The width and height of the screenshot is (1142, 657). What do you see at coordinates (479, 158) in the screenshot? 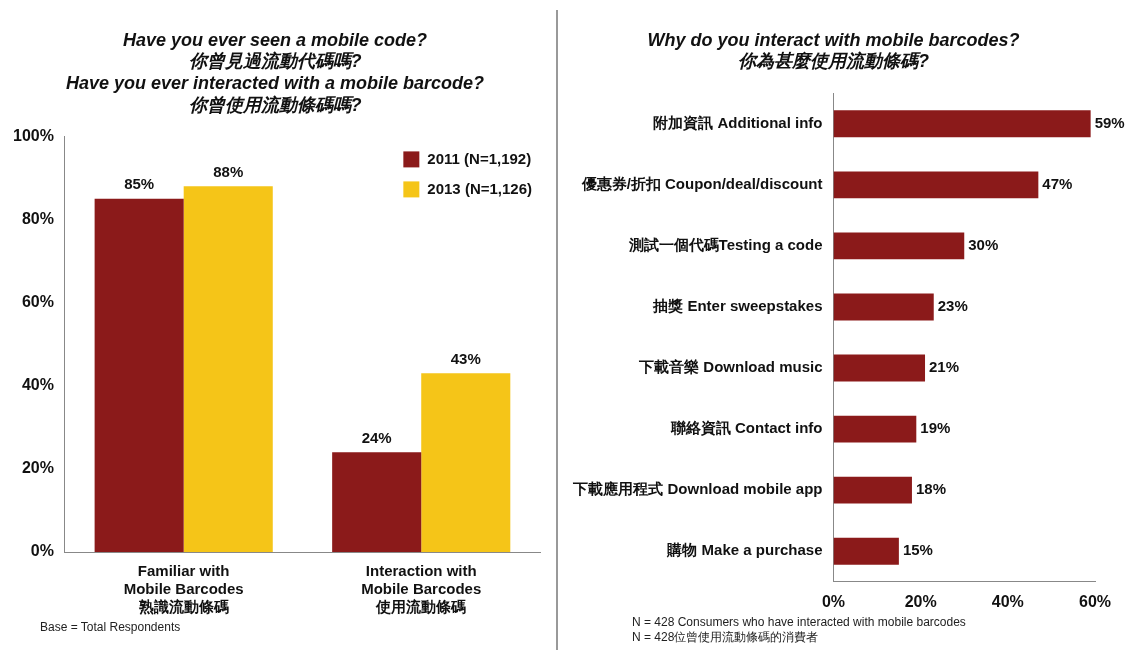
I see `legend-label: 2011 (N=1,192)` at bounding box center [479, 158].